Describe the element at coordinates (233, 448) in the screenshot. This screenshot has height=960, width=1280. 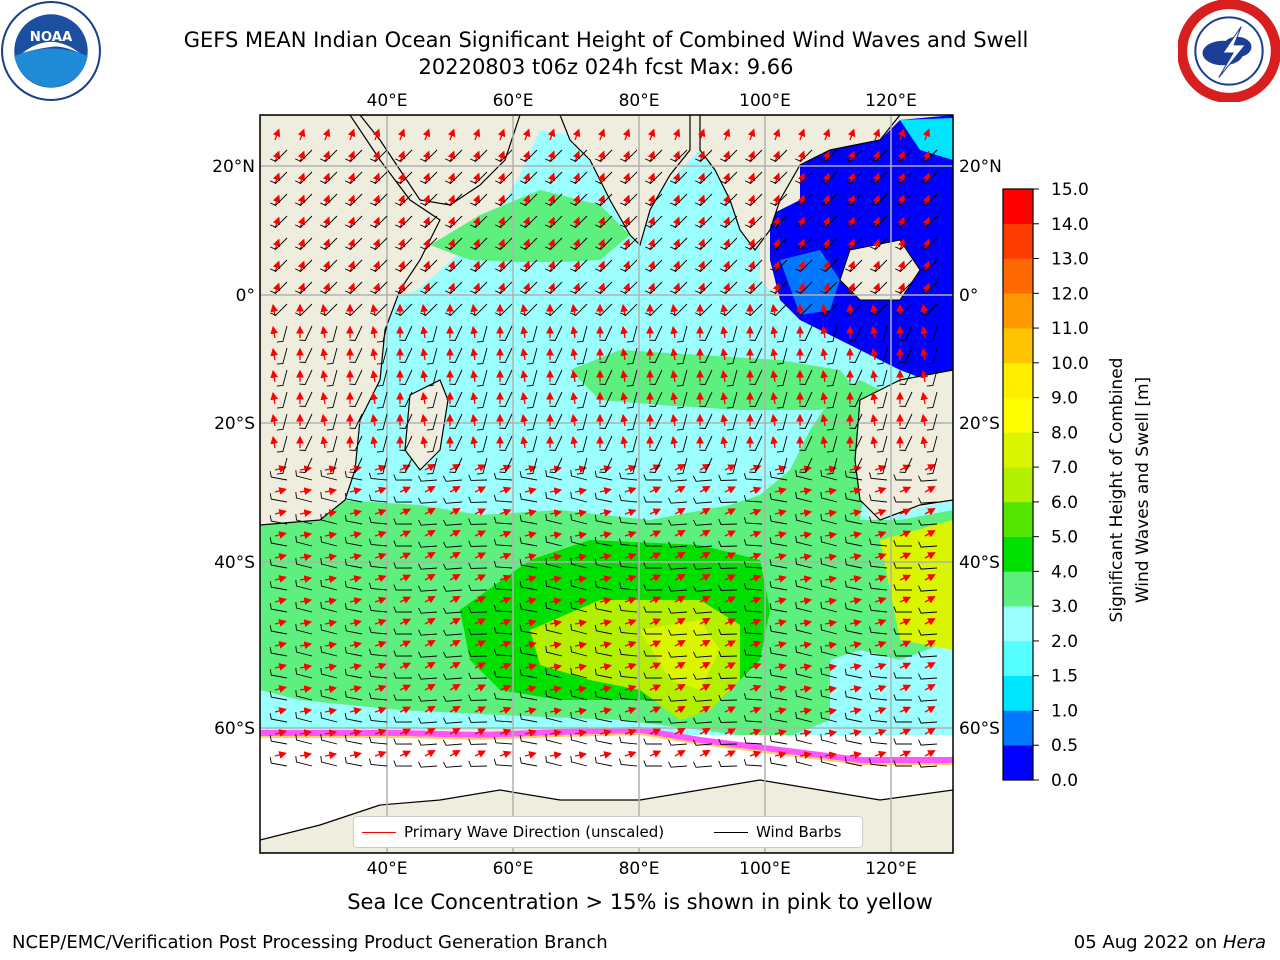
I see `lat-tick-labels-left: 20°N 0° 20°S 40°S 60°S` at that location.